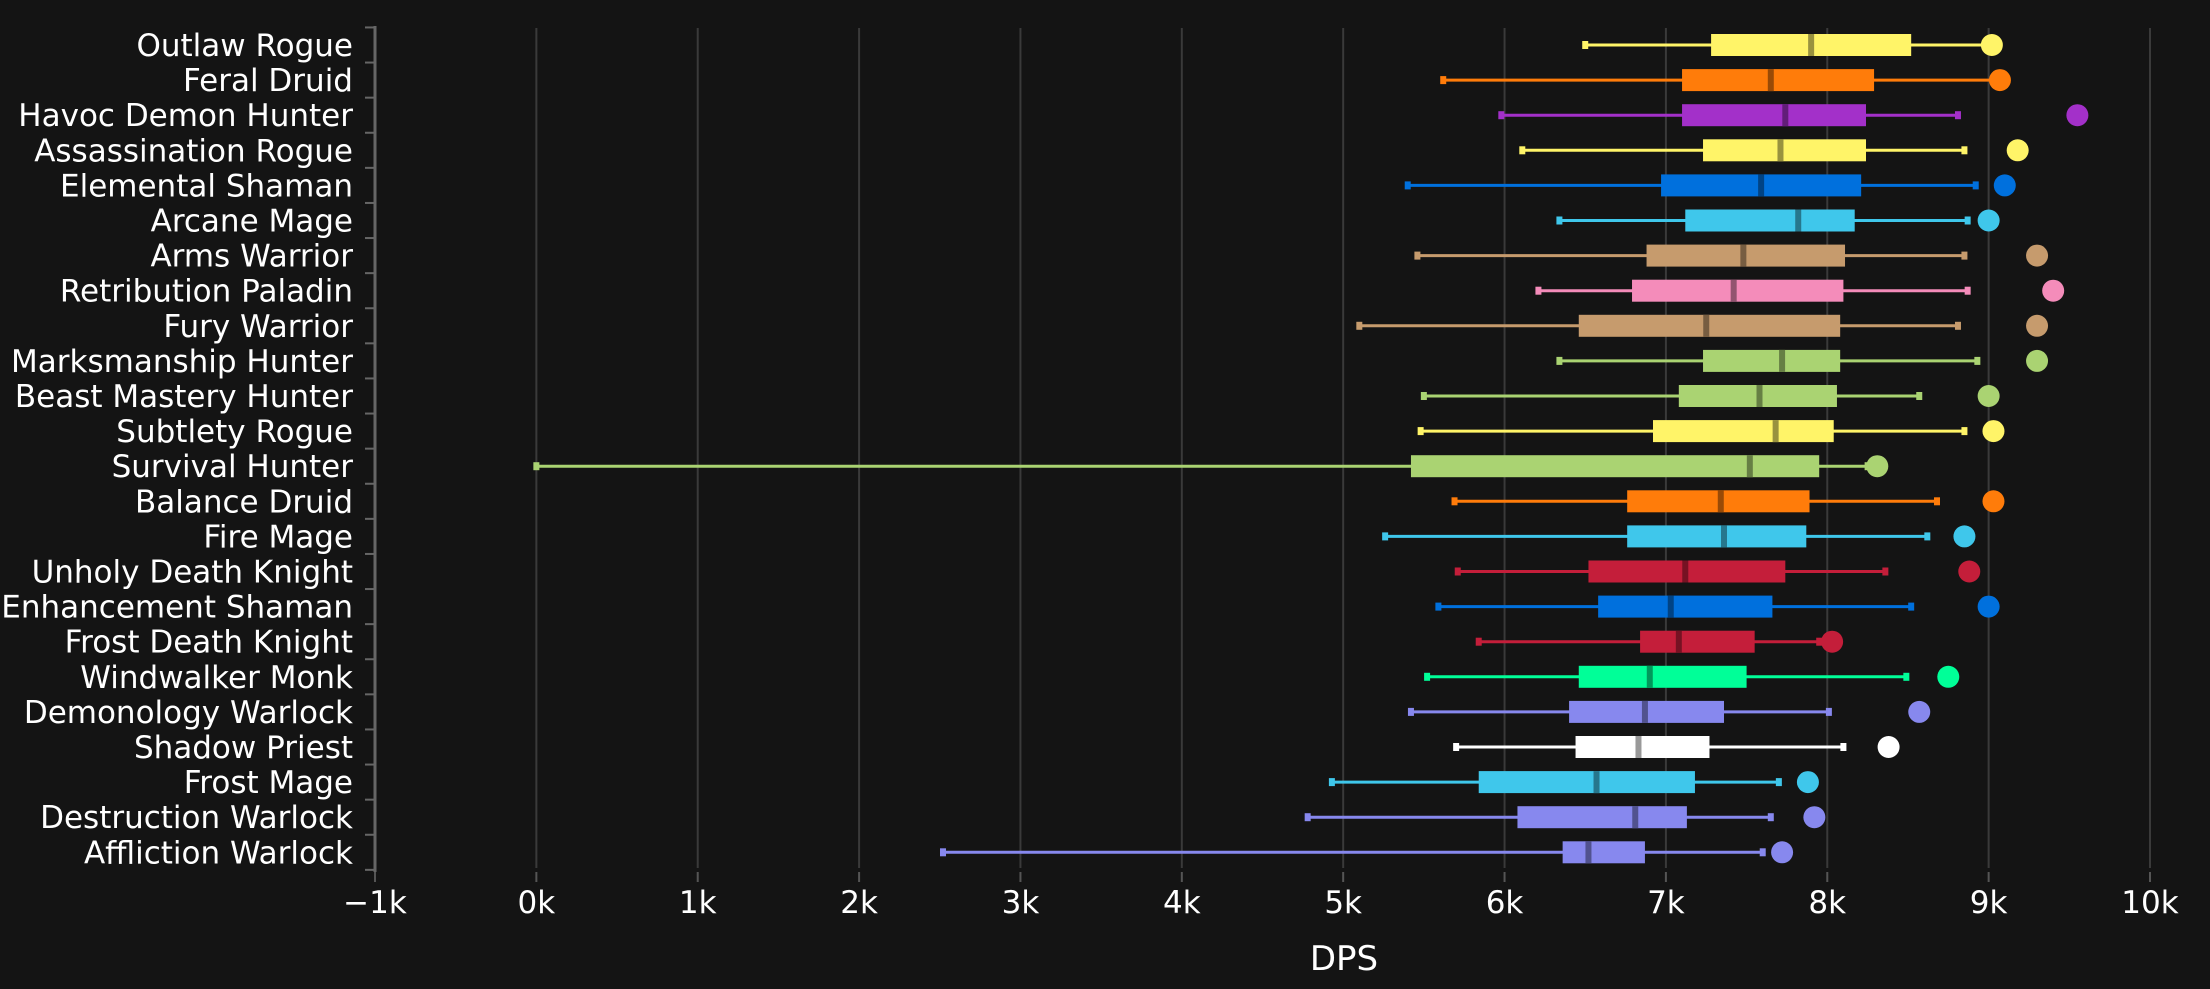  Describe the element at coordinates (244, 502) in the screenshot. I see `category-label: Balance Druid` at that location.